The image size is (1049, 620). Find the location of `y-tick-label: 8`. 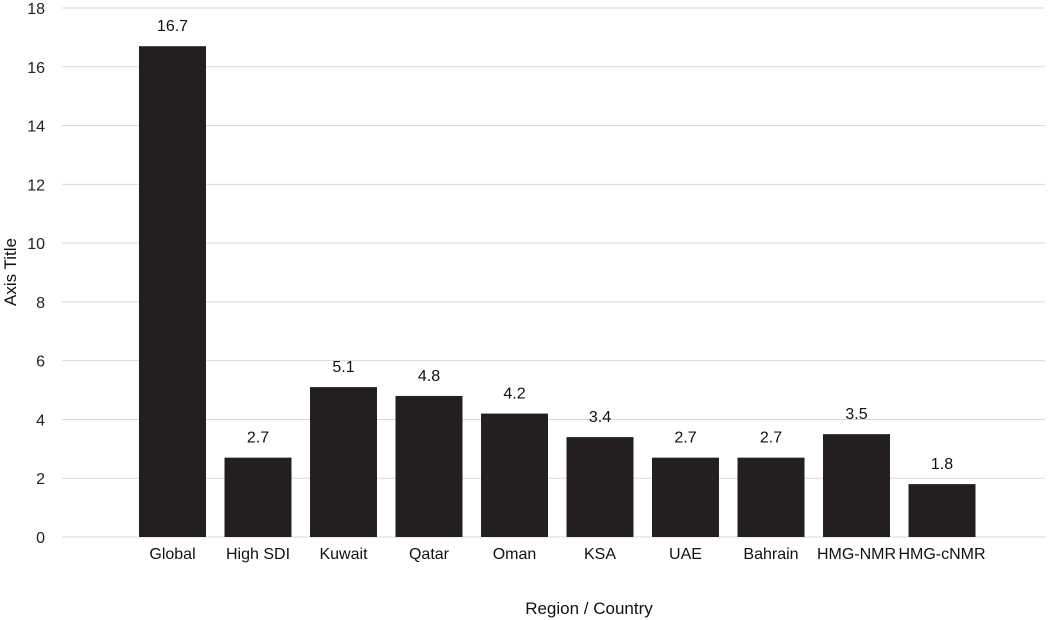

y-tick-label: 8 is located at coordinates (40, 303).